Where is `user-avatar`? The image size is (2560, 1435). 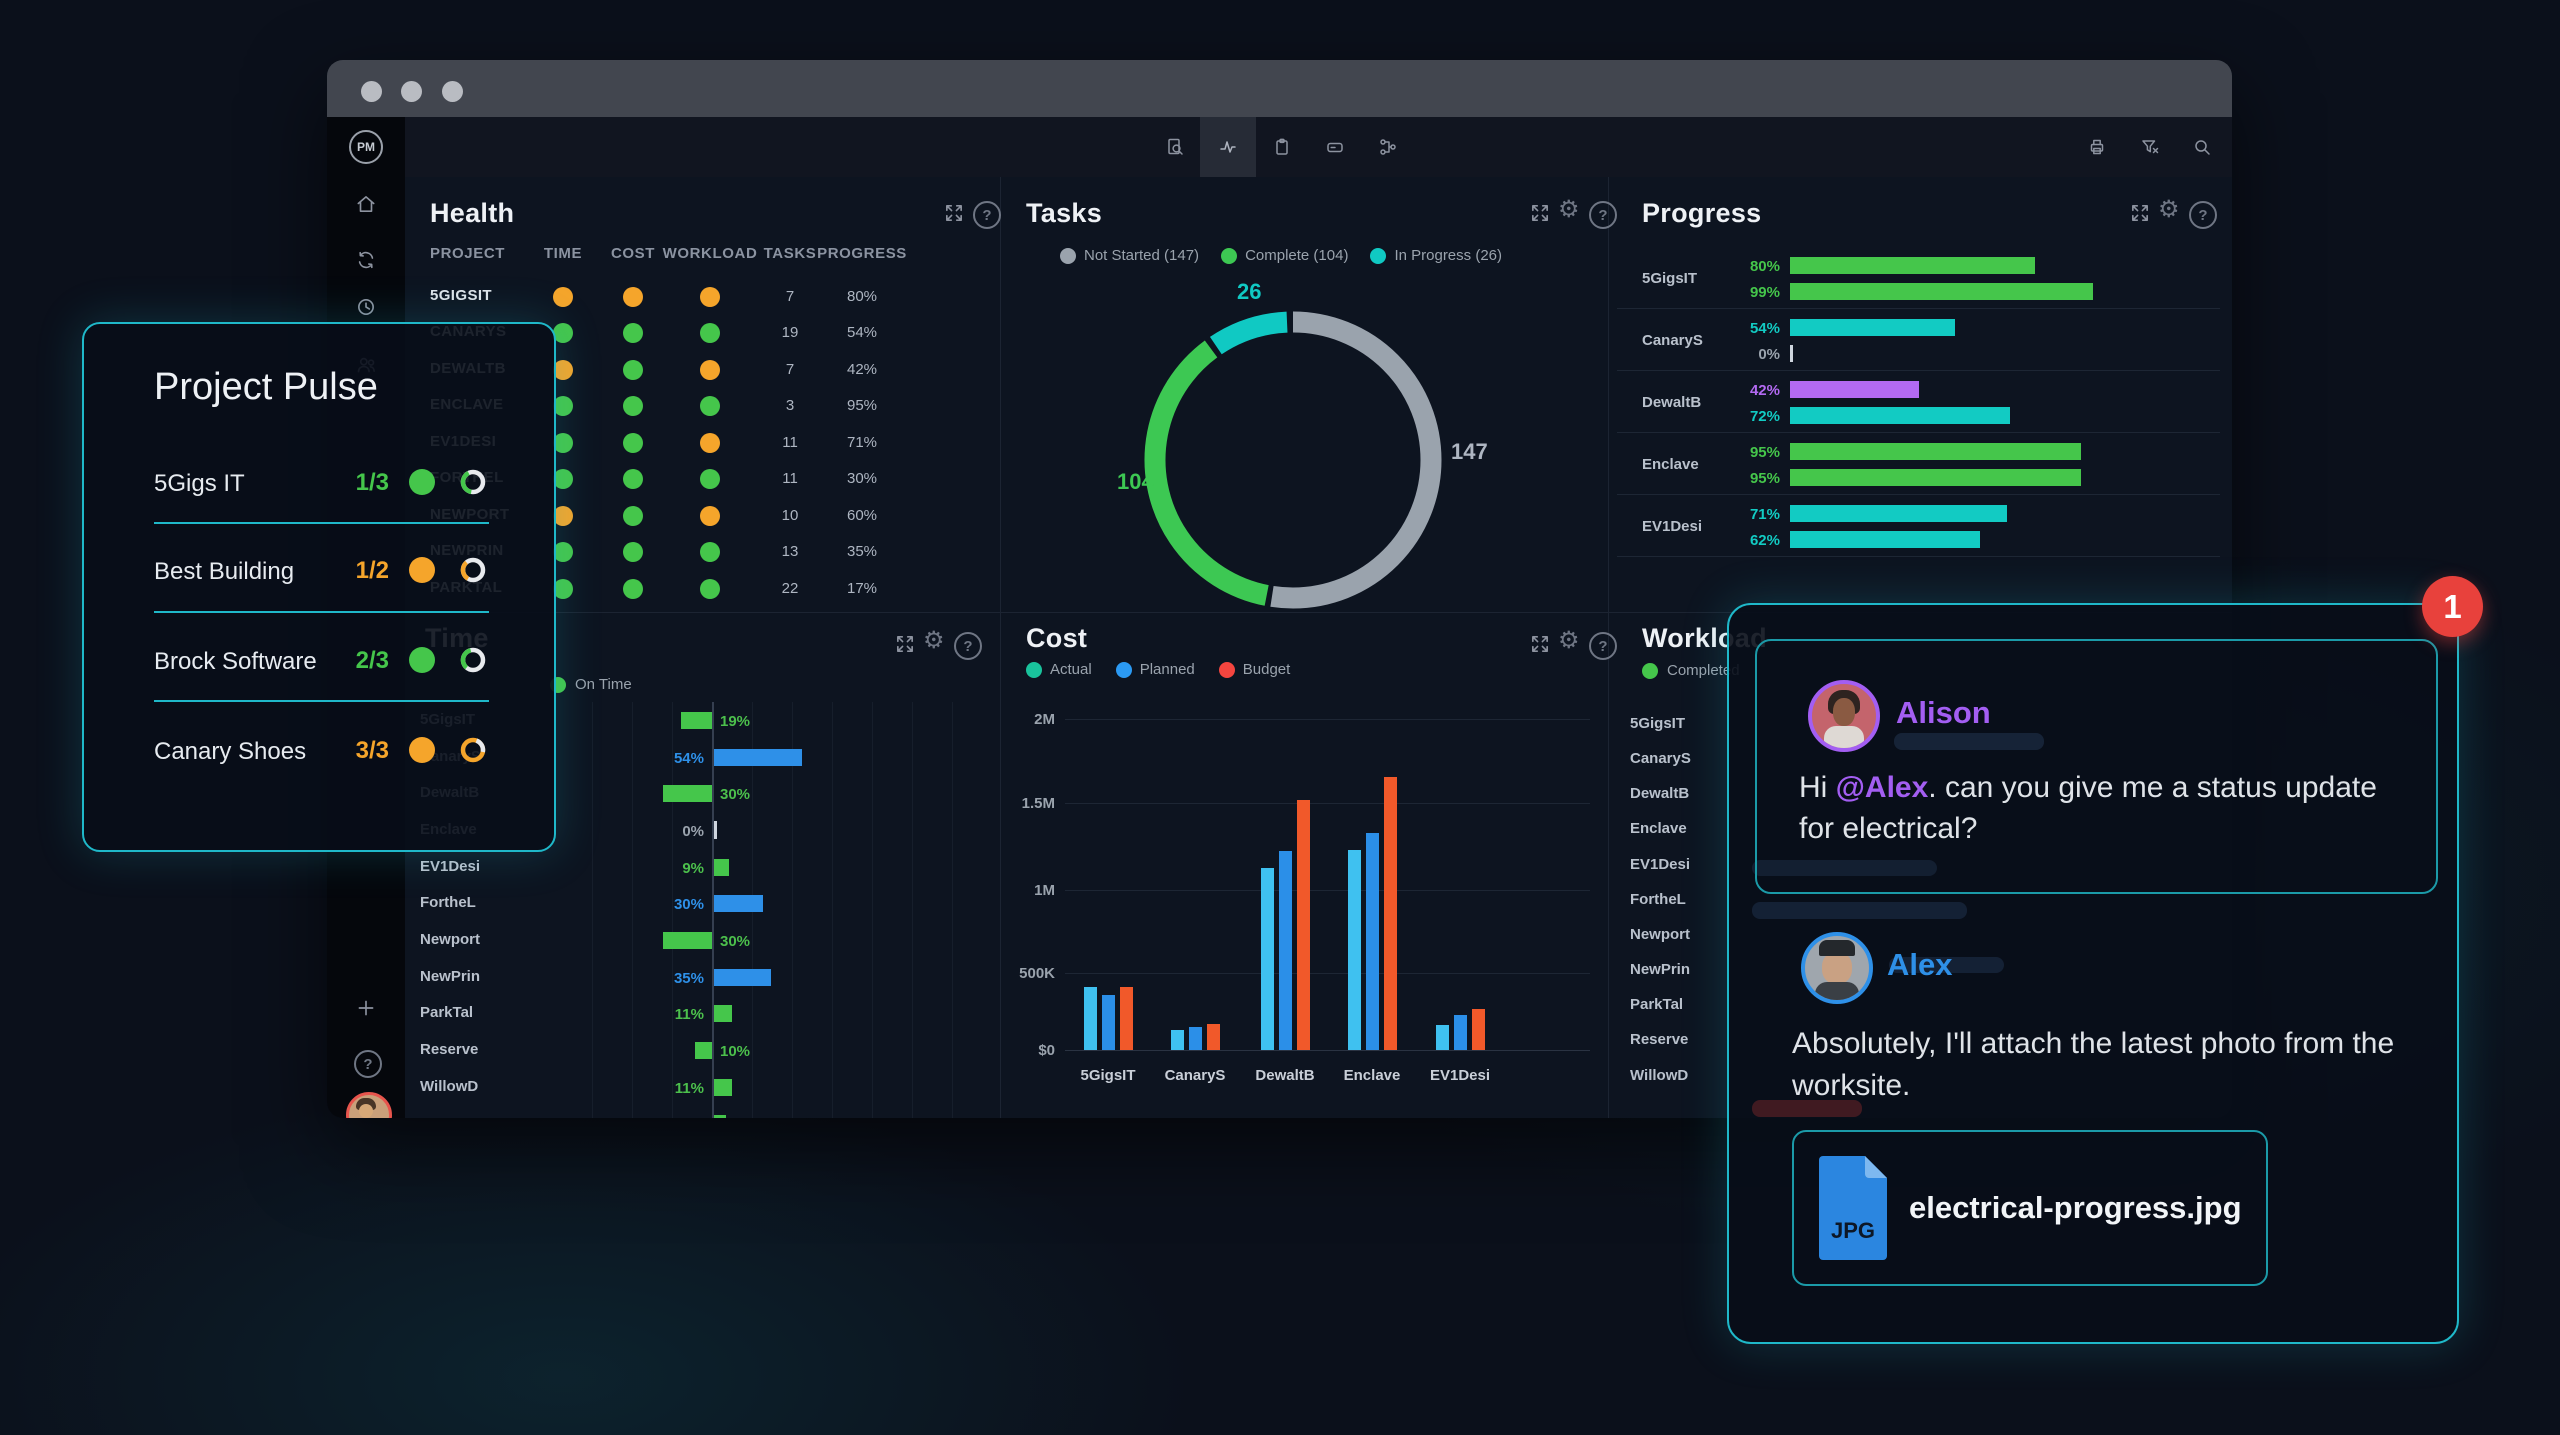 user-avatar is located at coordinates (369, 1105).